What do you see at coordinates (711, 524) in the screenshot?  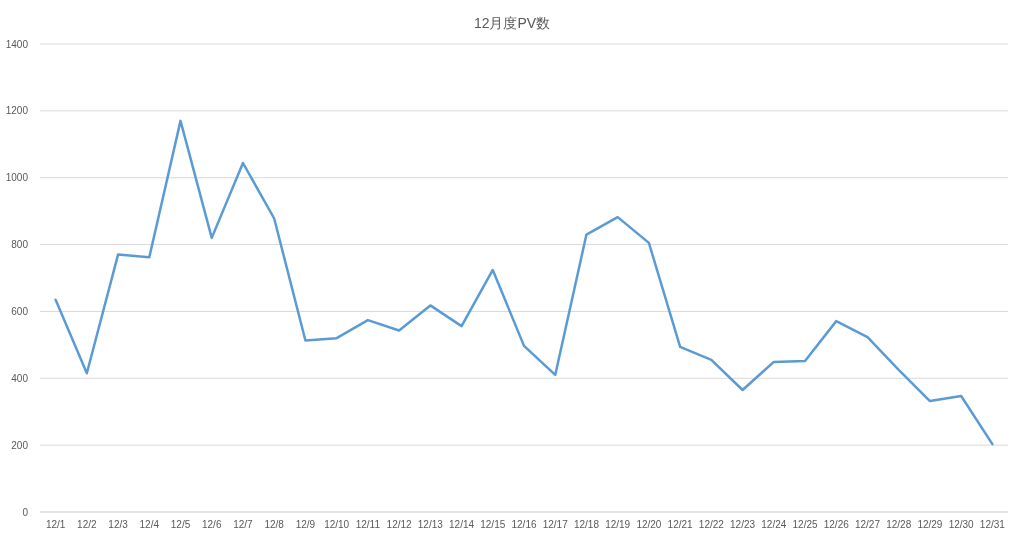 I see `x-tick-label: 12/22` at bounding box center [711, 524].